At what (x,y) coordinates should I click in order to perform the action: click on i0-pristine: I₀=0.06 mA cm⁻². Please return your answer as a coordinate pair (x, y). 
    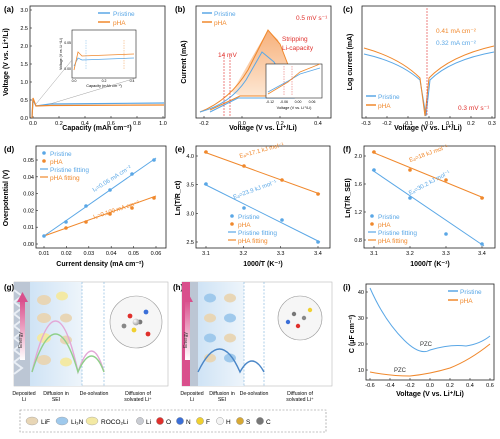
    Looking at the image, I should click on (112, 179).